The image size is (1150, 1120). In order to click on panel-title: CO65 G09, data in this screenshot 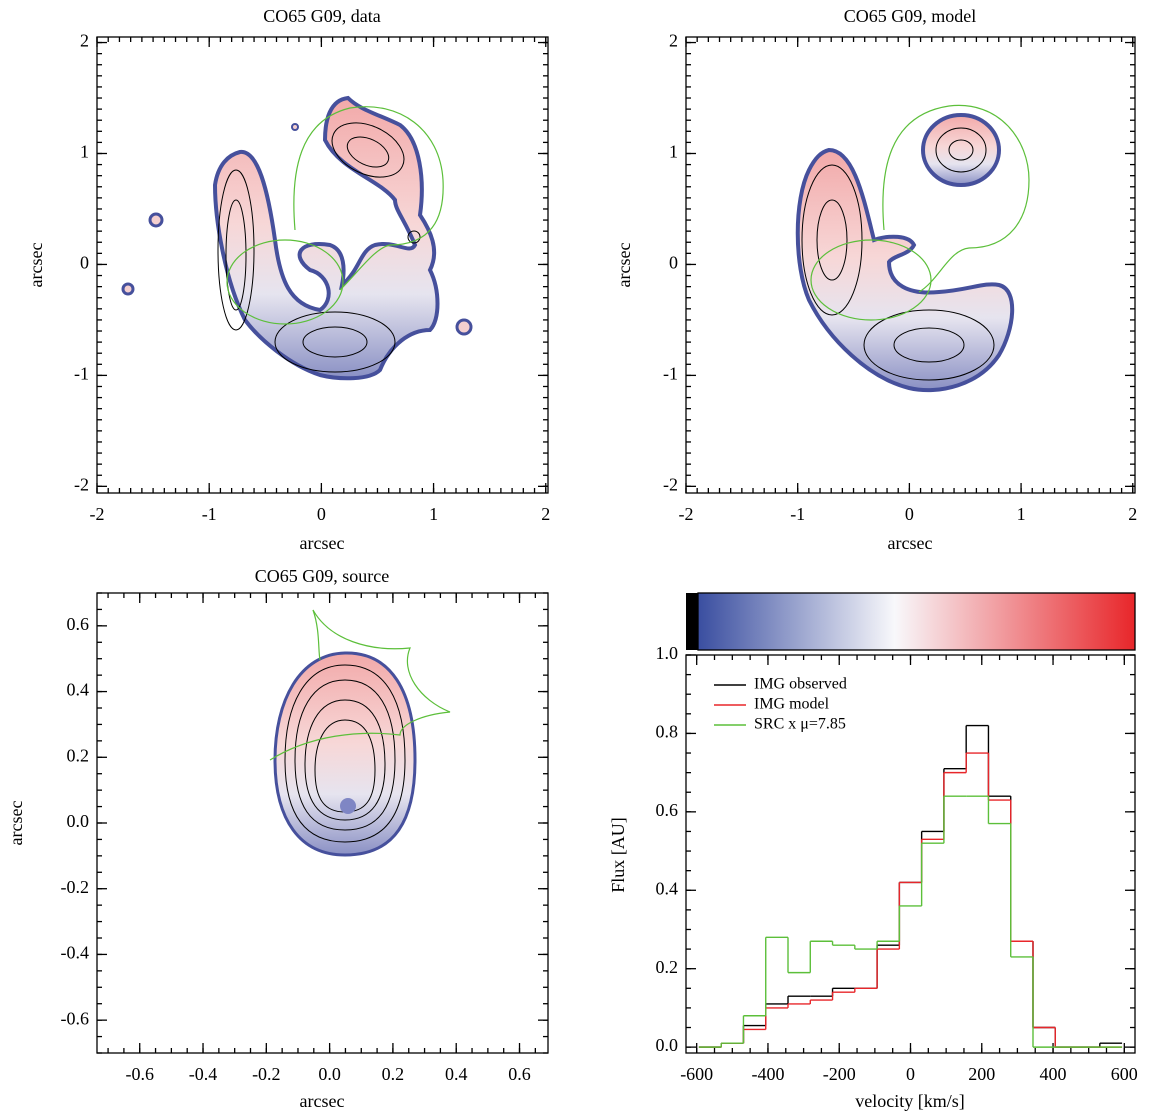, I will do `click(321, 16)`.